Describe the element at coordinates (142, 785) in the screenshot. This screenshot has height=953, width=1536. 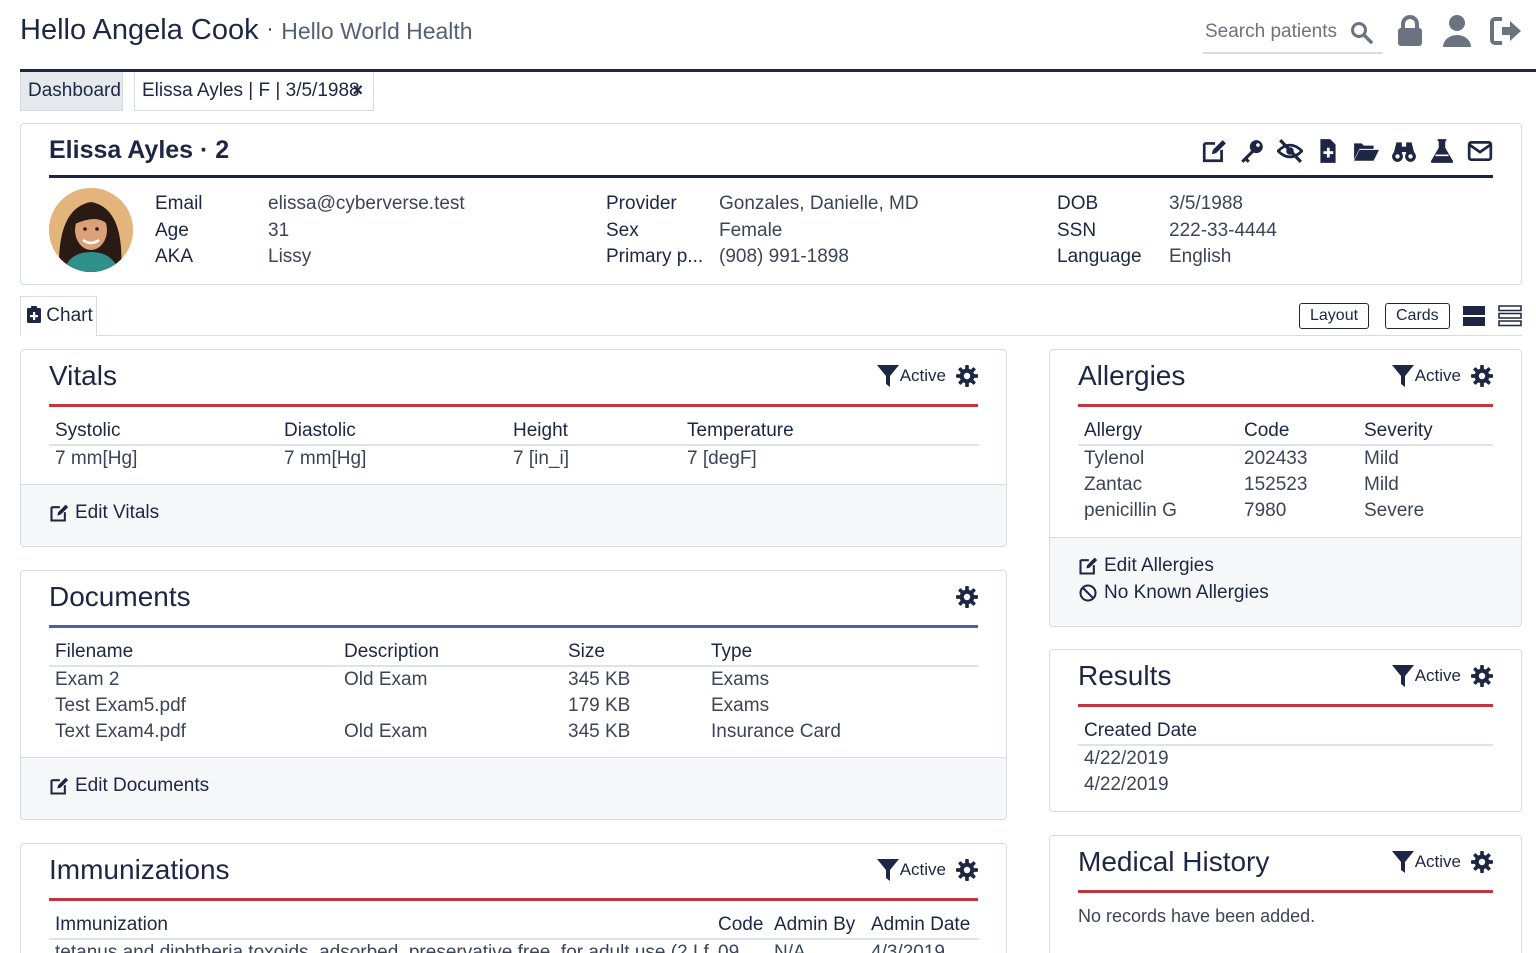
I see `edit-documents-label: Edit Documents` at that location.